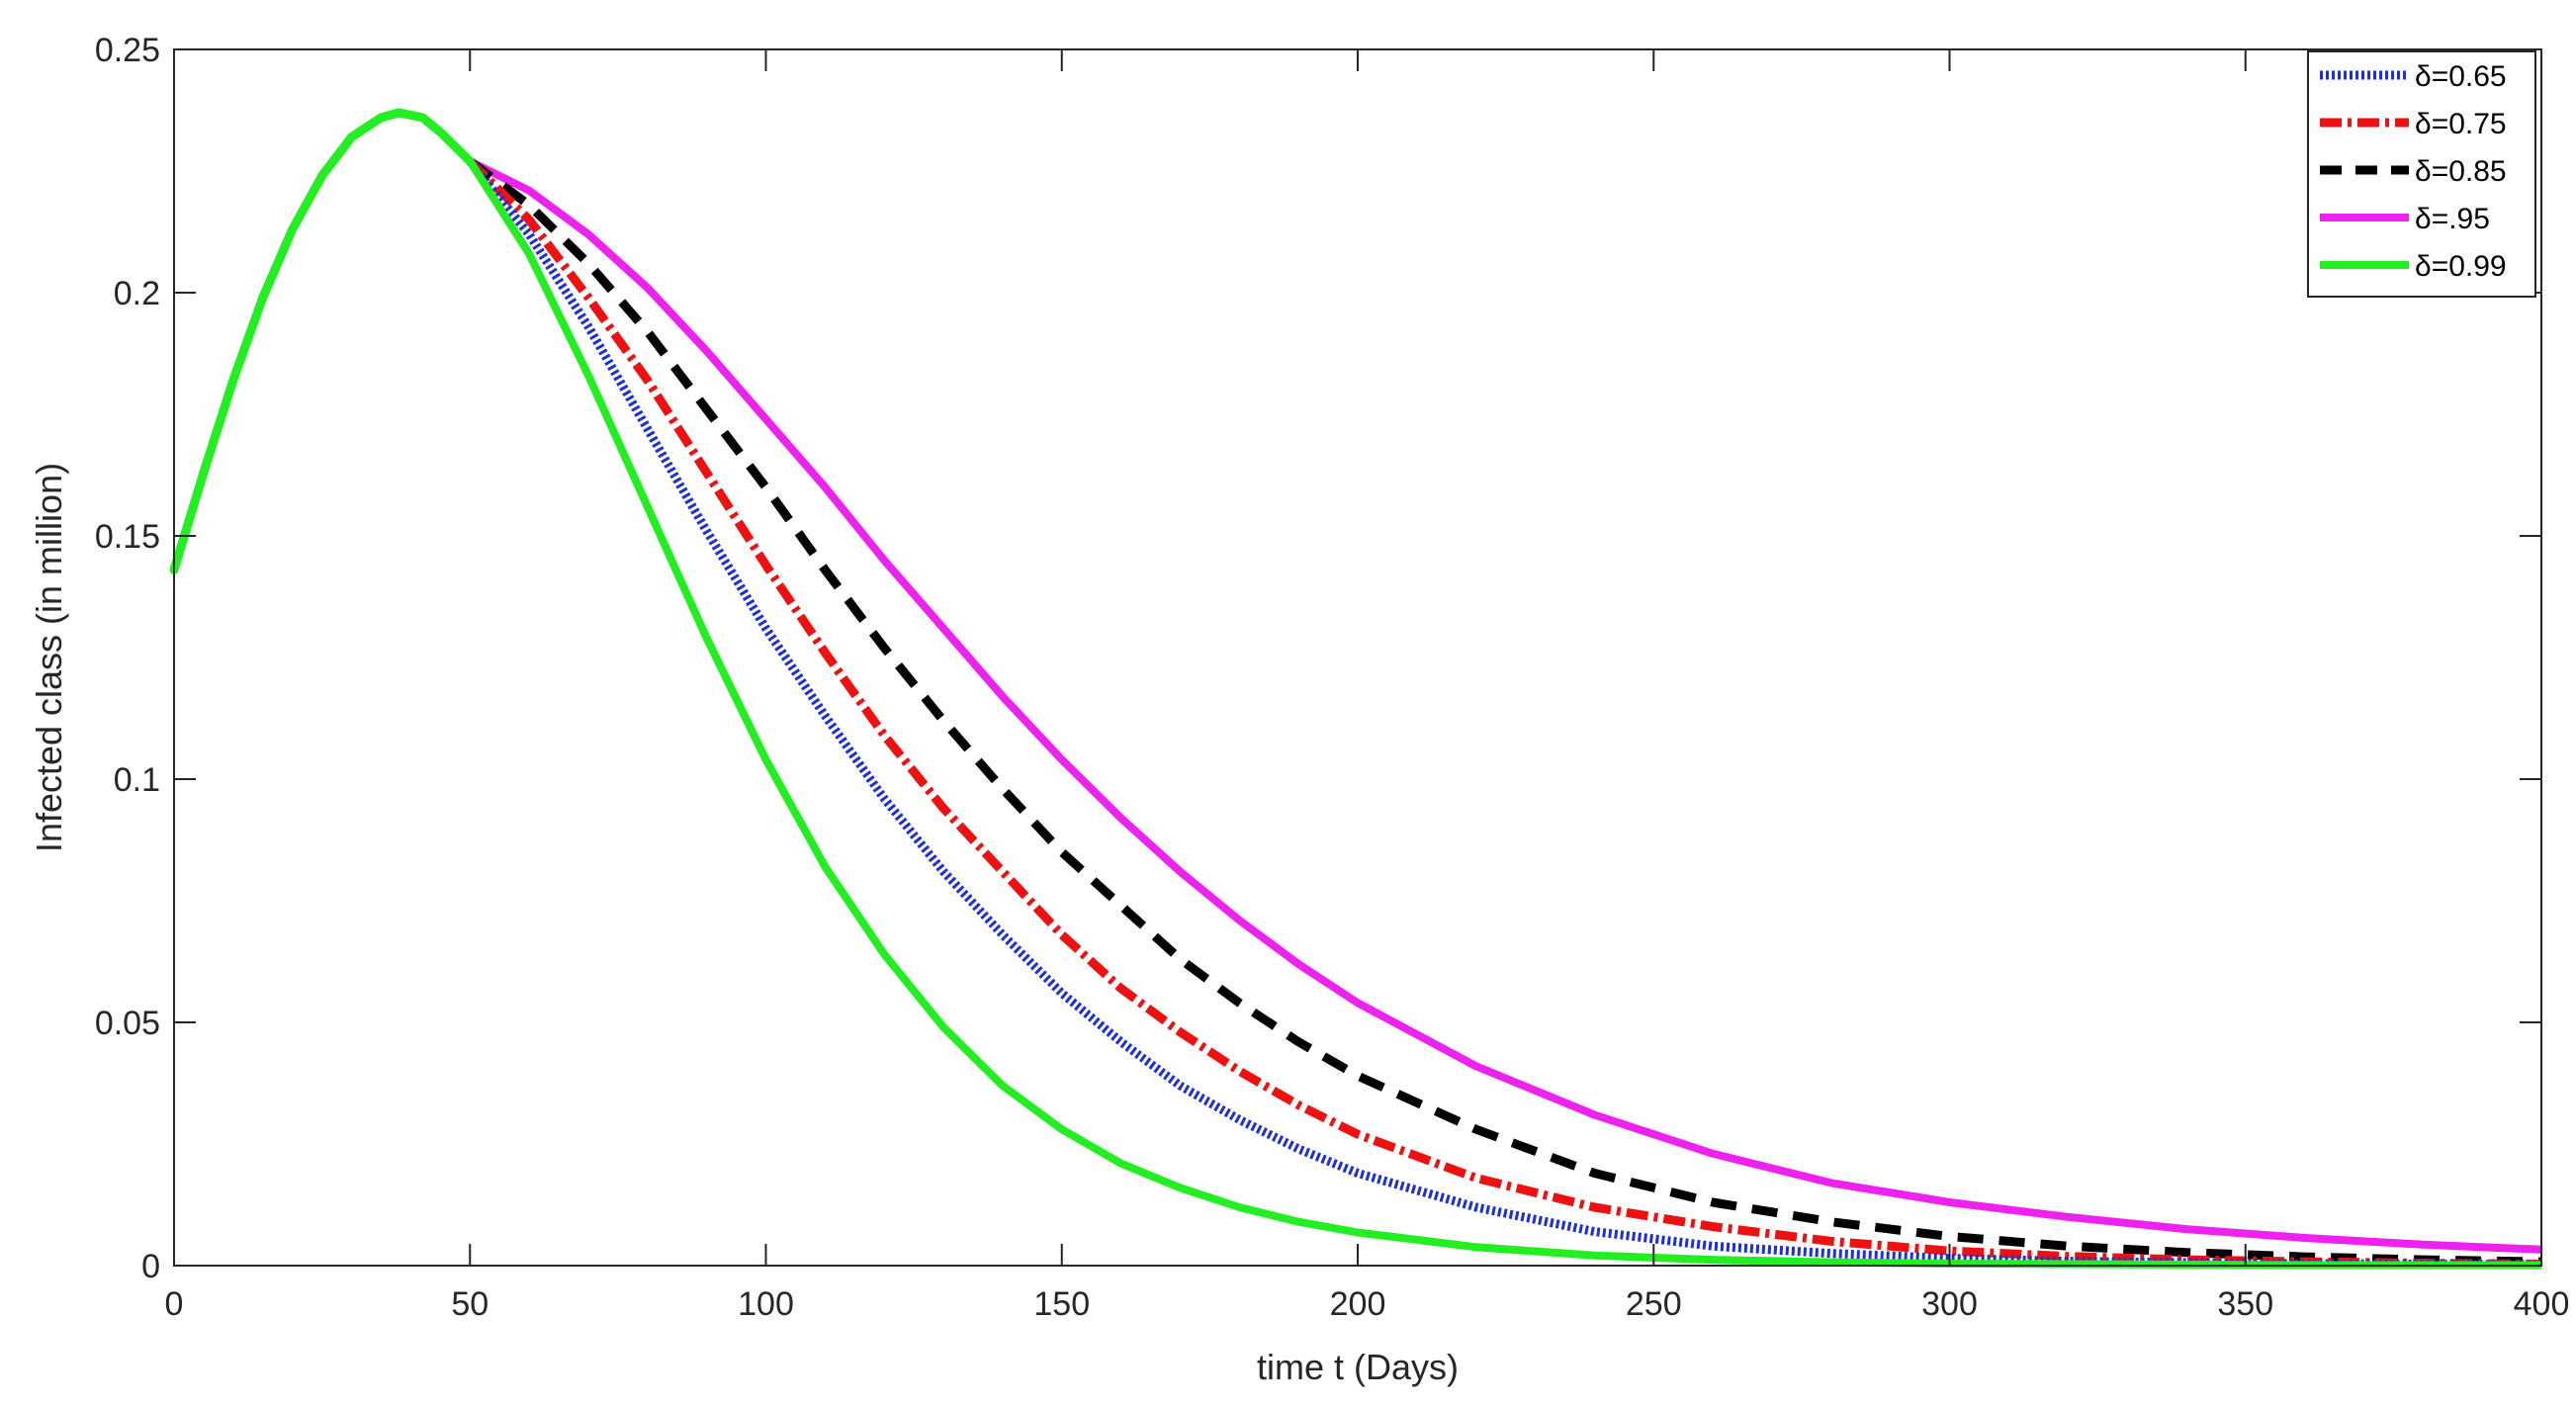 The image size is (2576, 1407). I want to click on y-axis-label: Infected class (in million), so click(49, 657).